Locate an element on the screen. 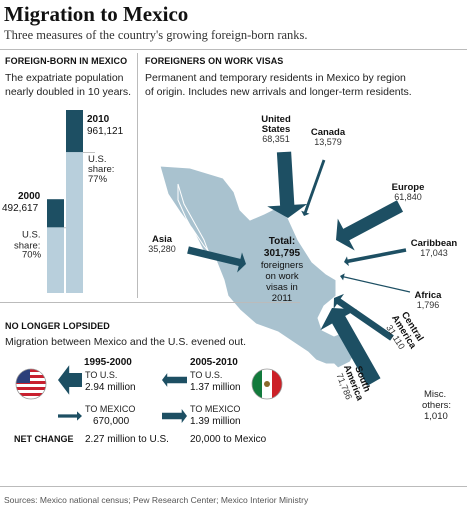  flow-arrow-united-states is located at coordinates (287, 184).